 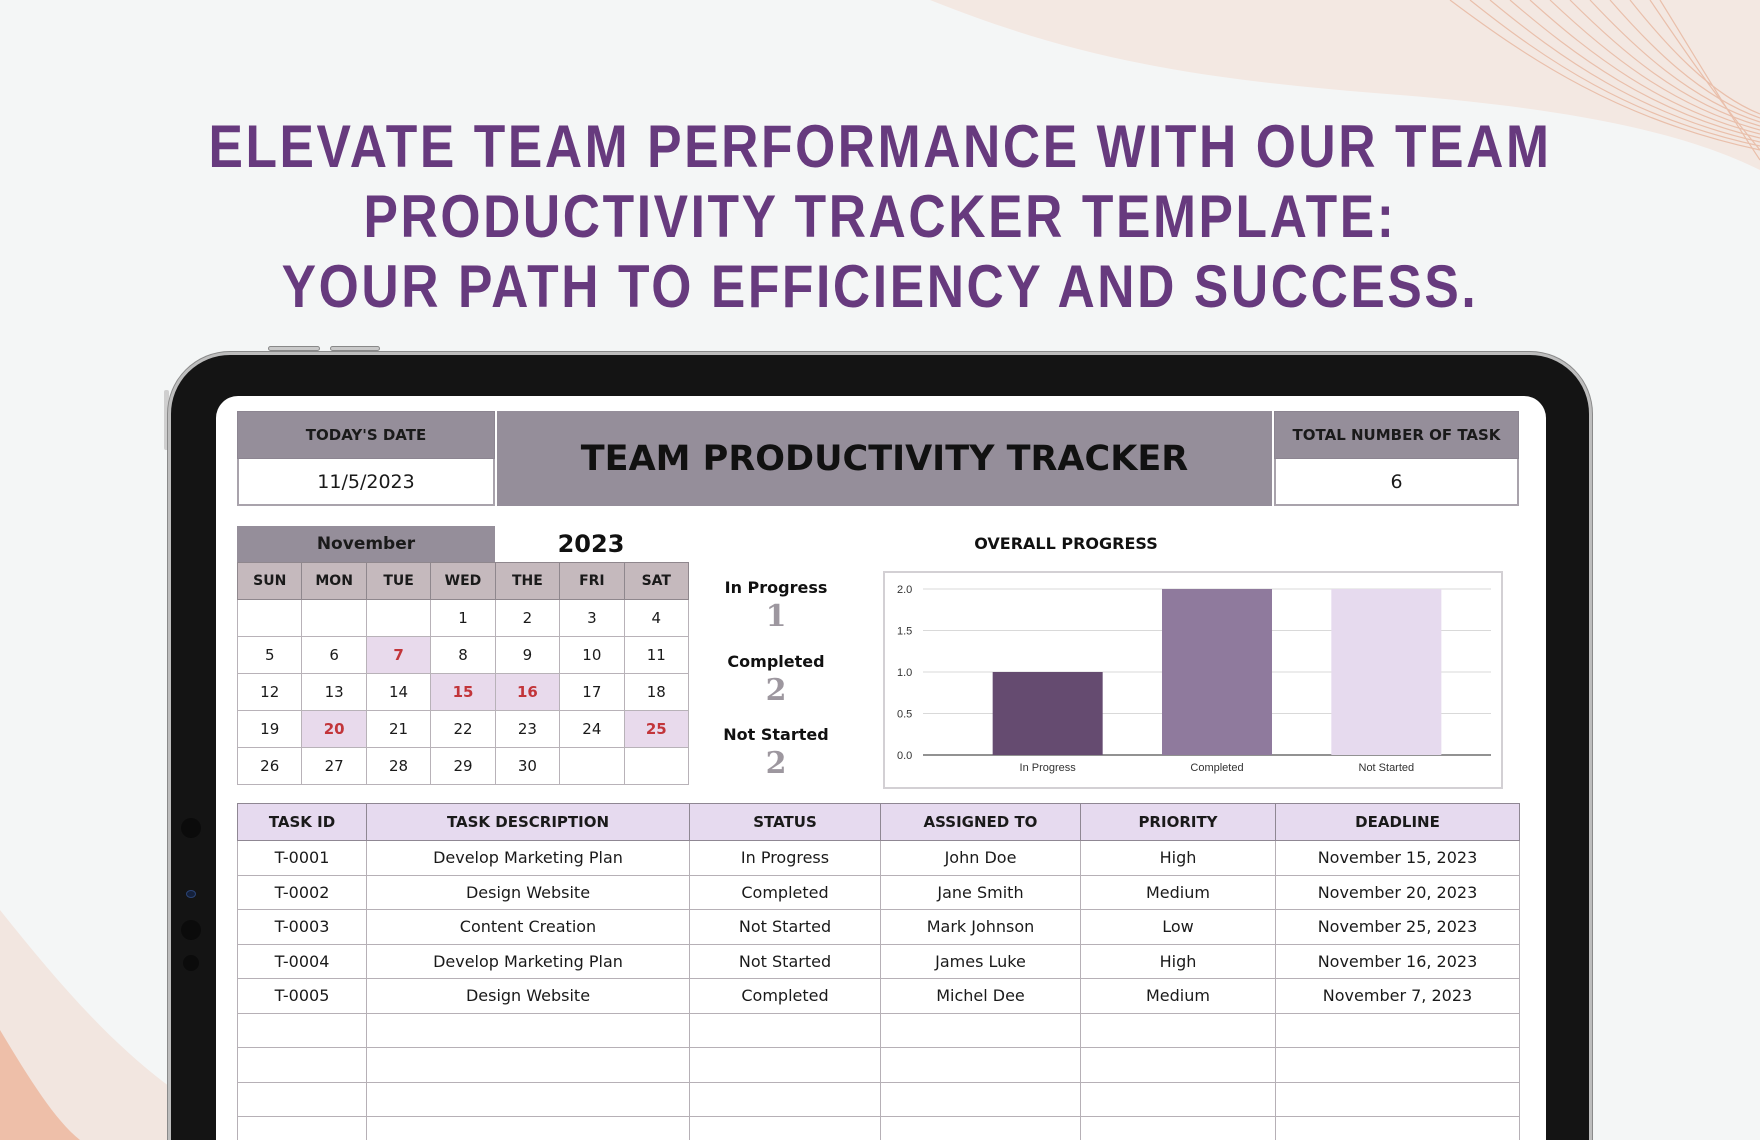 What do you see at coordinates (463, 655) in the screenshot?
I see `calendar-day: 8` at bounding box center [463, 655].